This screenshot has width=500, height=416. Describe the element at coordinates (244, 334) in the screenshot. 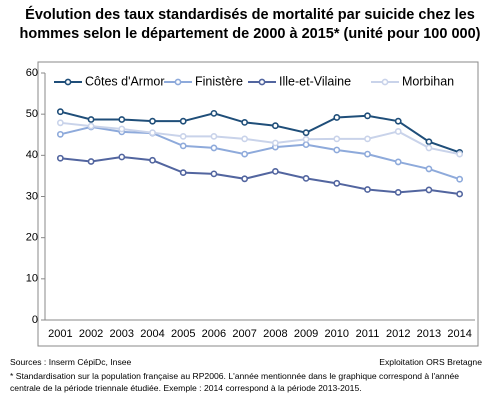

I see `x-tick-label: 2007` at that location.